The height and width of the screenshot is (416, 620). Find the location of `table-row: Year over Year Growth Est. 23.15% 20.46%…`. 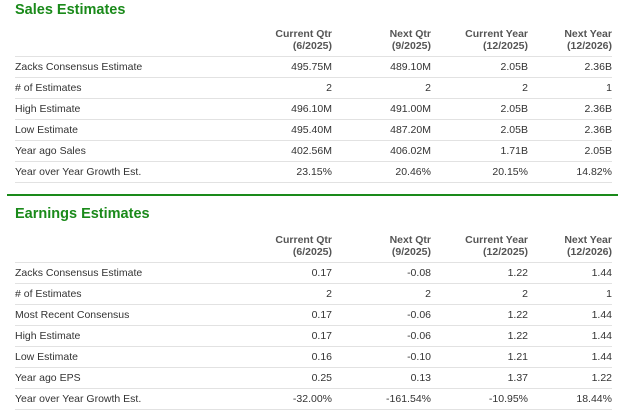

table-row: Year over Year Growth Est. 23.15% 20.46%… is located at coordinates (313, 172).